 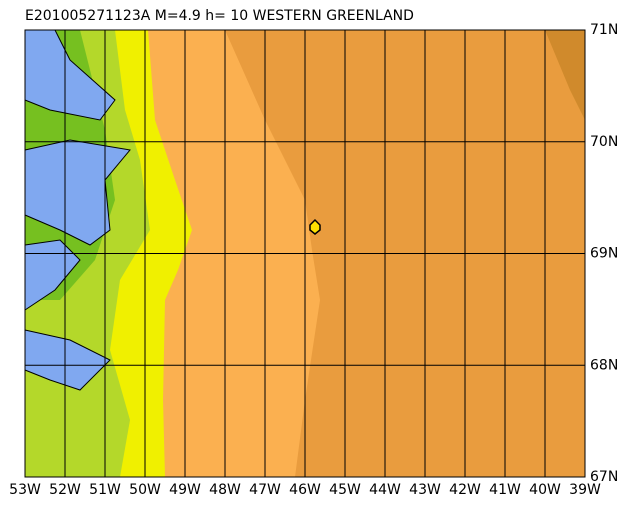 I want to click on lon-label: 49W, so click(x=185, y=490).